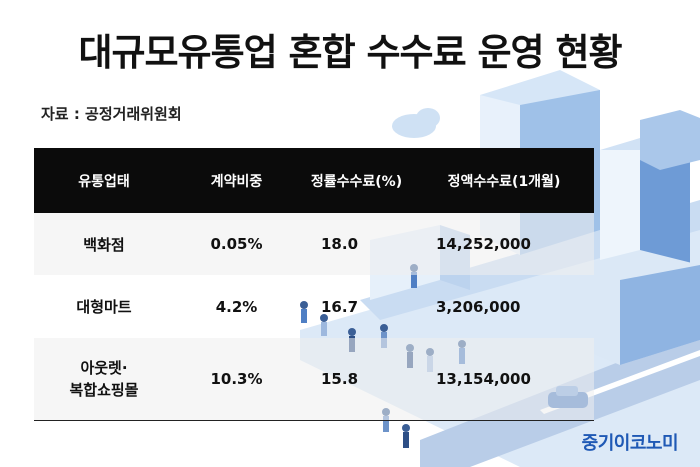  What do you see at coordinates (104, 379) in the screenshot?
I see `cell-type: 아웃렛· 복합쇼핑몰` at bounding box center [104, 379].